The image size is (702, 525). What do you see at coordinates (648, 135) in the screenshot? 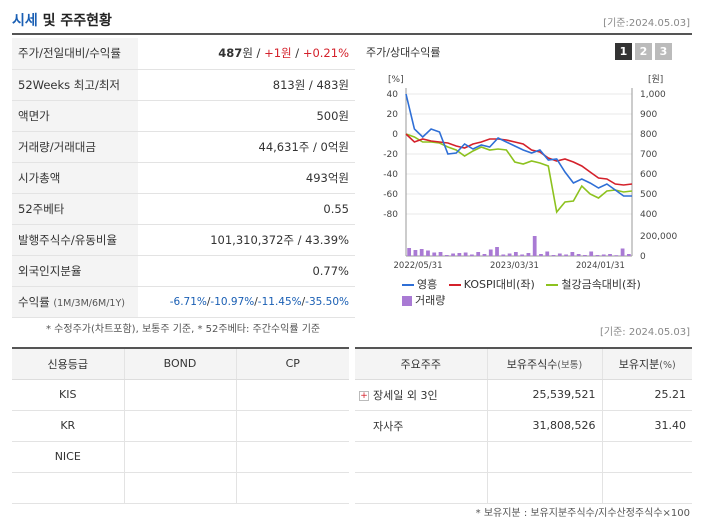
I see `y-right-tick-label: 800` at bounding box center [648, 135].